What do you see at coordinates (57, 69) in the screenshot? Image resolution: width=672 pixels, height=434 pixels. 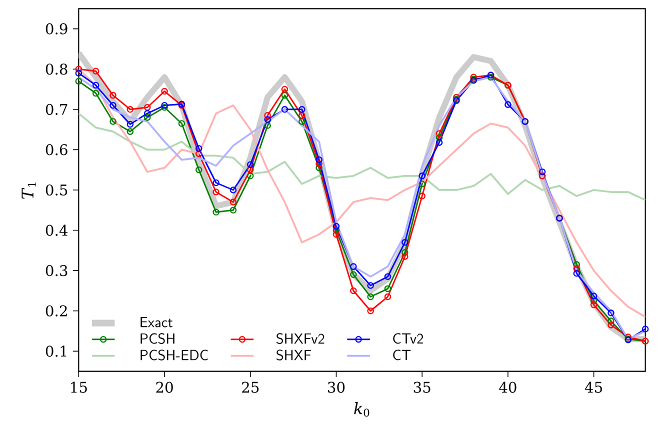 I see `y-tick-label: 0.8` at bounding box center [57, 69].